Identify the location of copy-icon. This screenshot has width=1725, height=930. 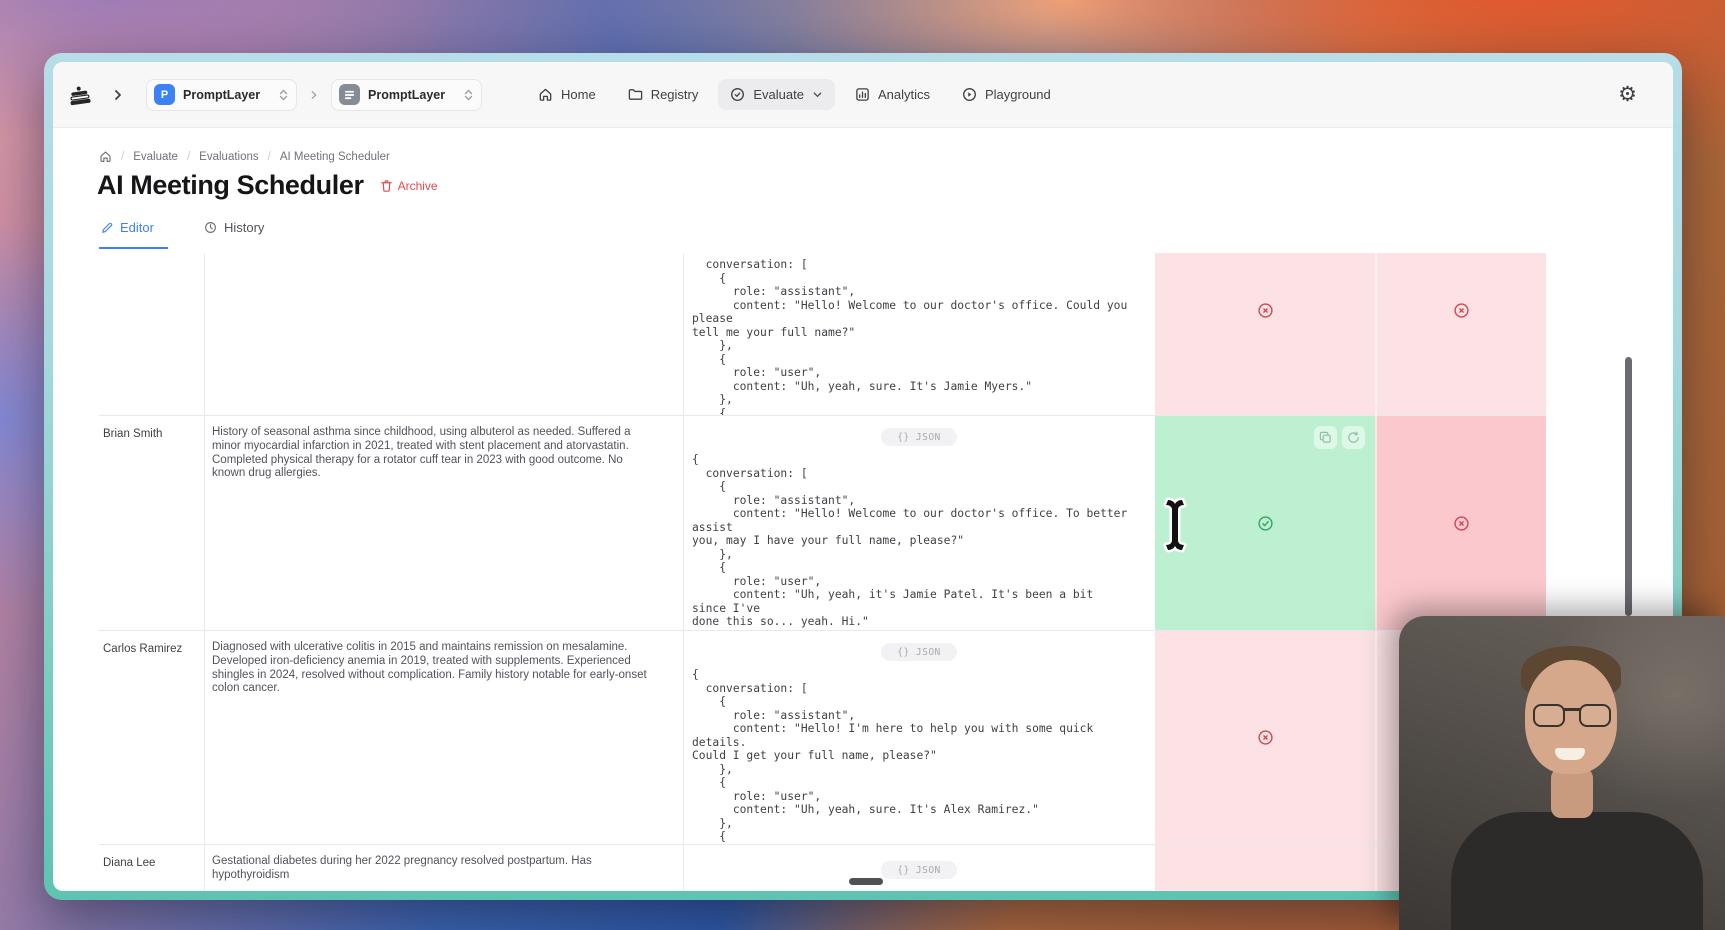
(1325, 437).